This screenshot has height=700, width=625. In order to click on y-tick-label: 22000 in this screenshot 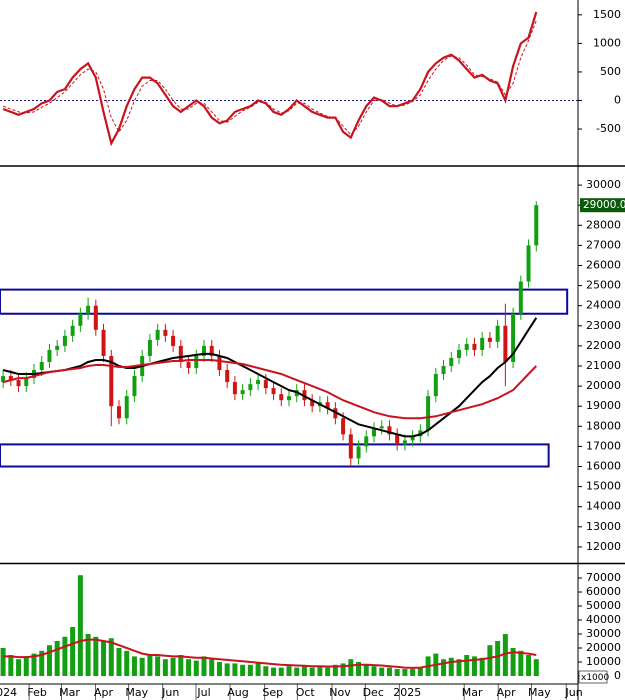, I will do `click(603, 345)`.